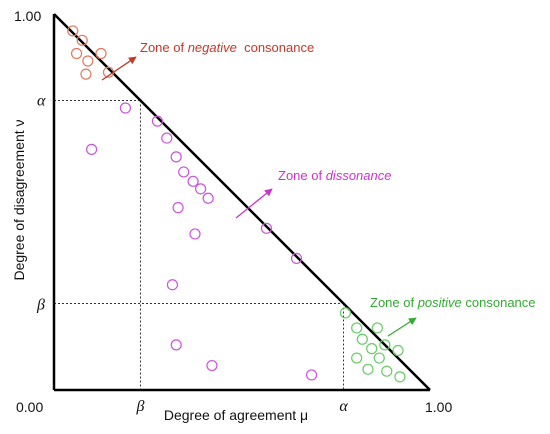 The width and height of the screenshot is (550, 434). What do you see at coordinates (139, 406) in the screenshot?
I see `x-tick-label-beta: β` at bounding box center [139, 406].